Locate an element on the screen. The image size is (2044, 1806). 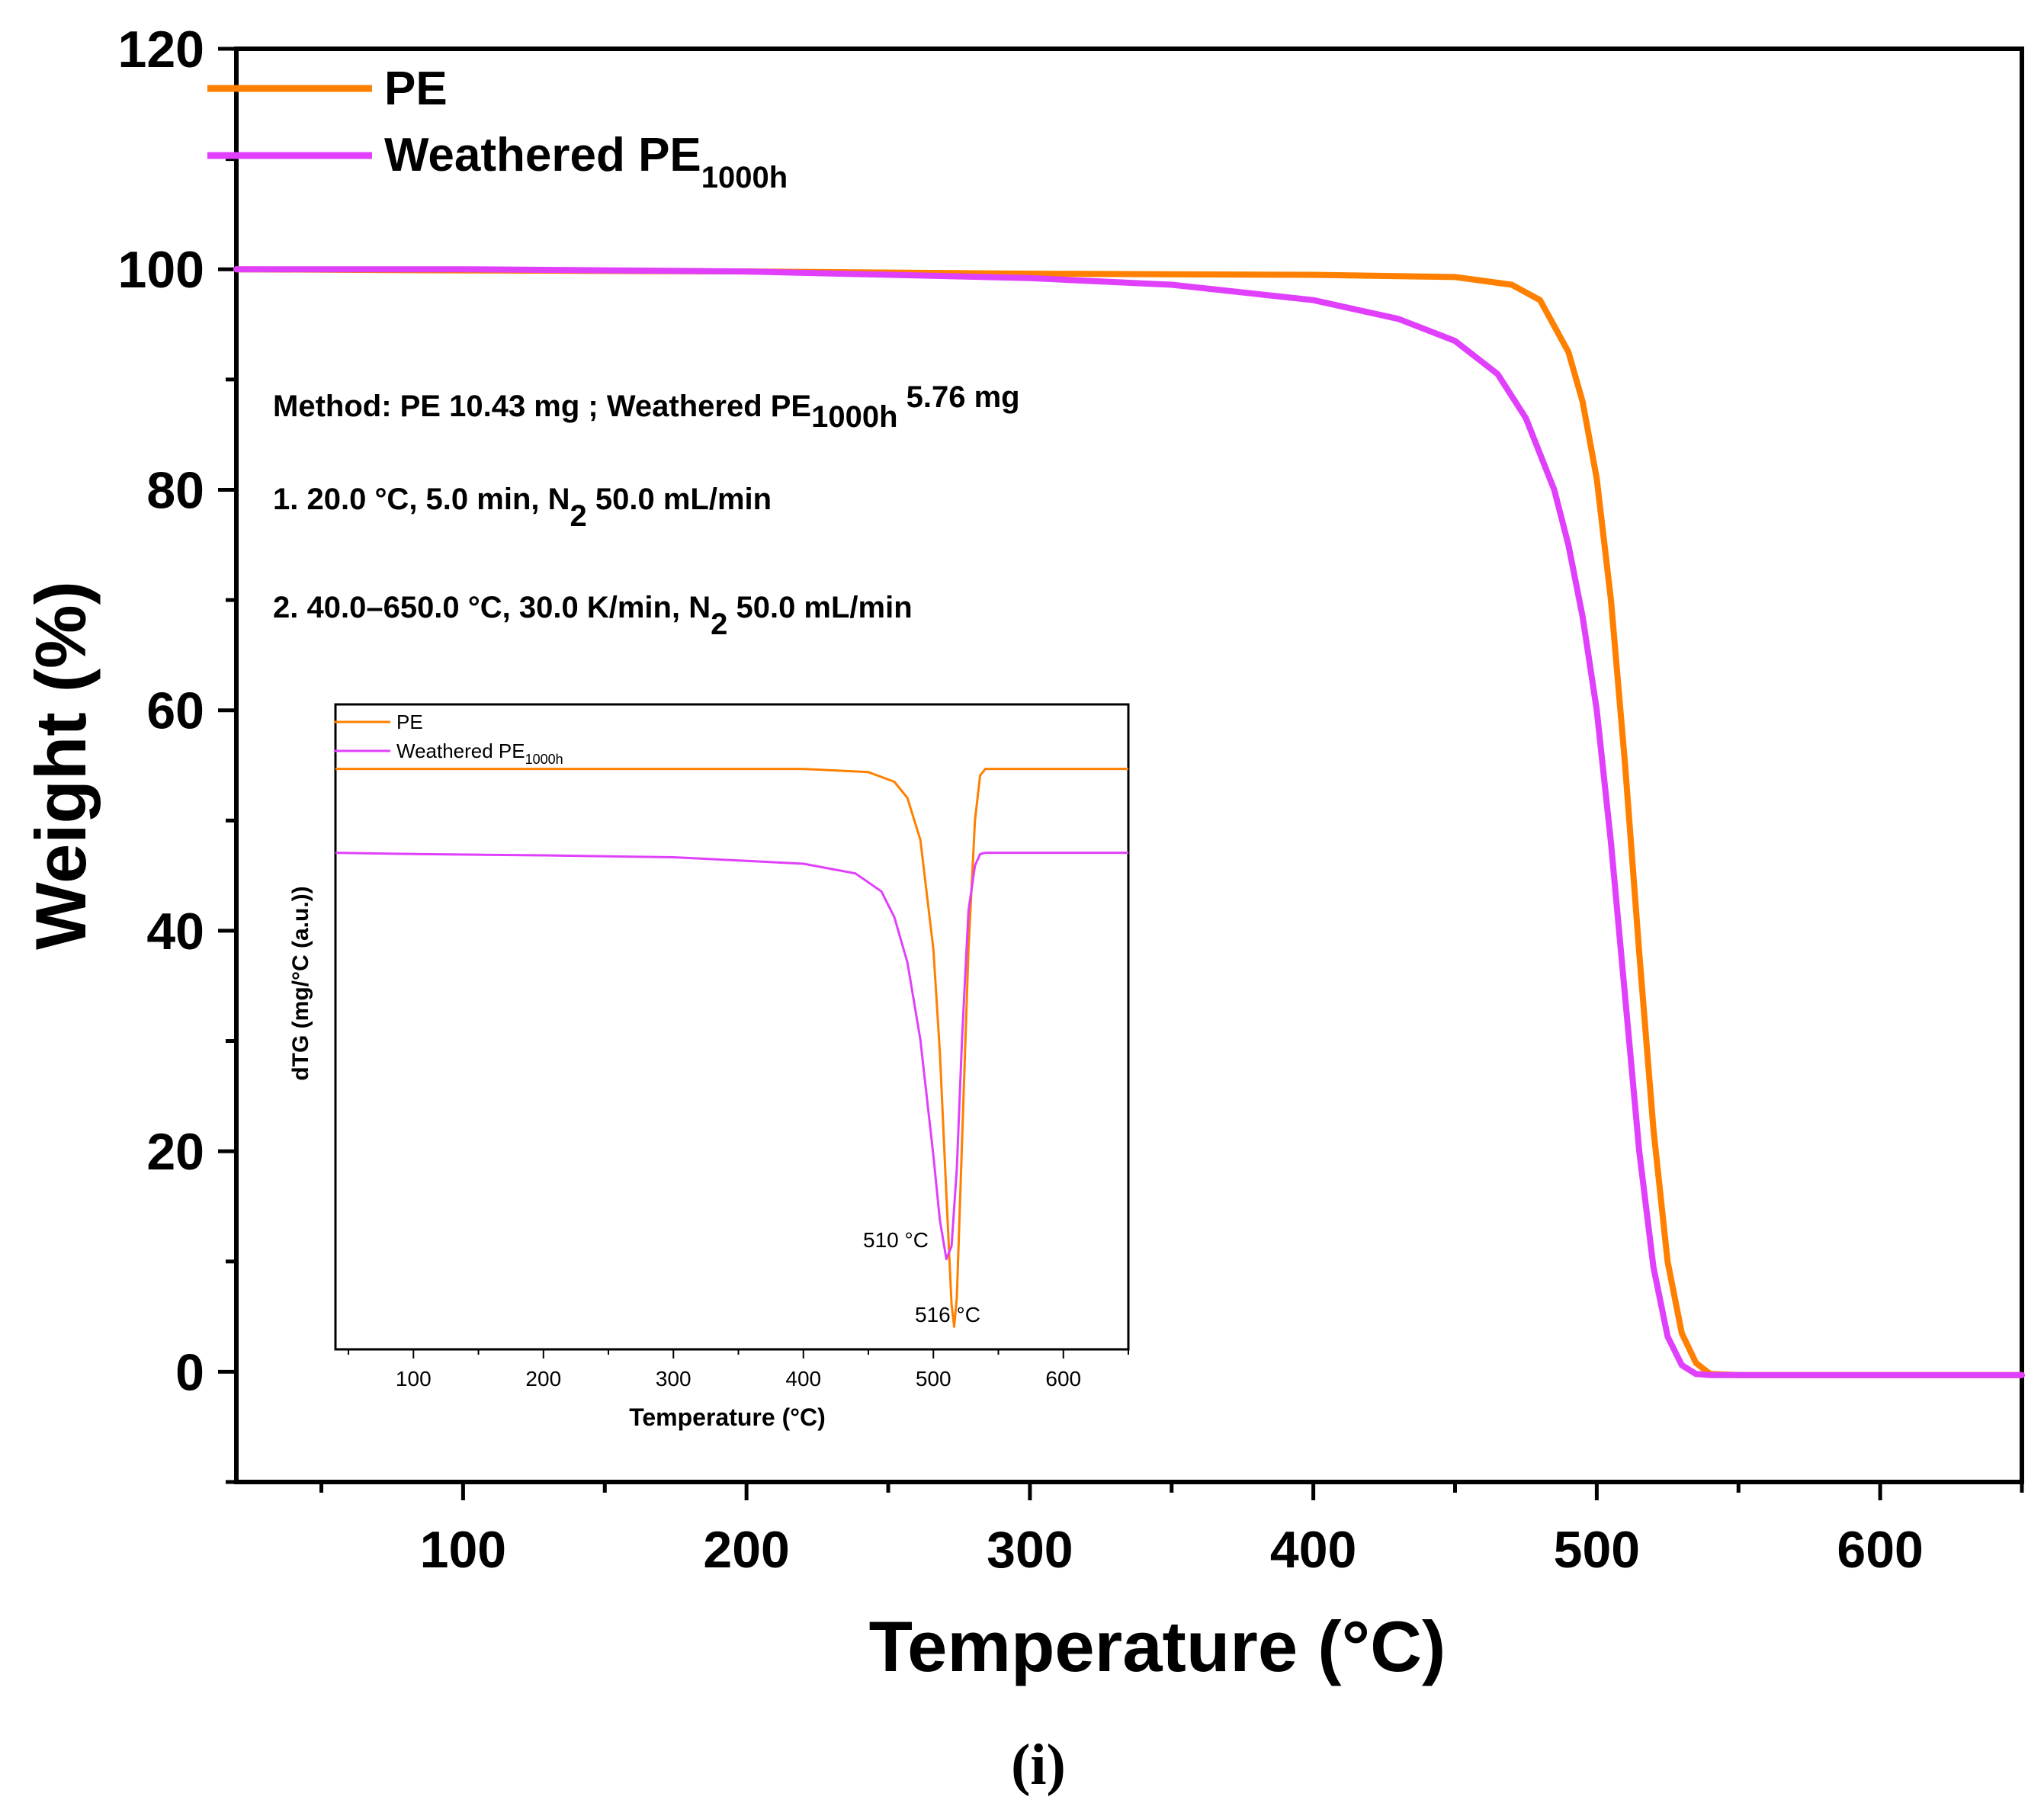
inset-x-tick-label: 200 is located at coordinates (543, 1379).